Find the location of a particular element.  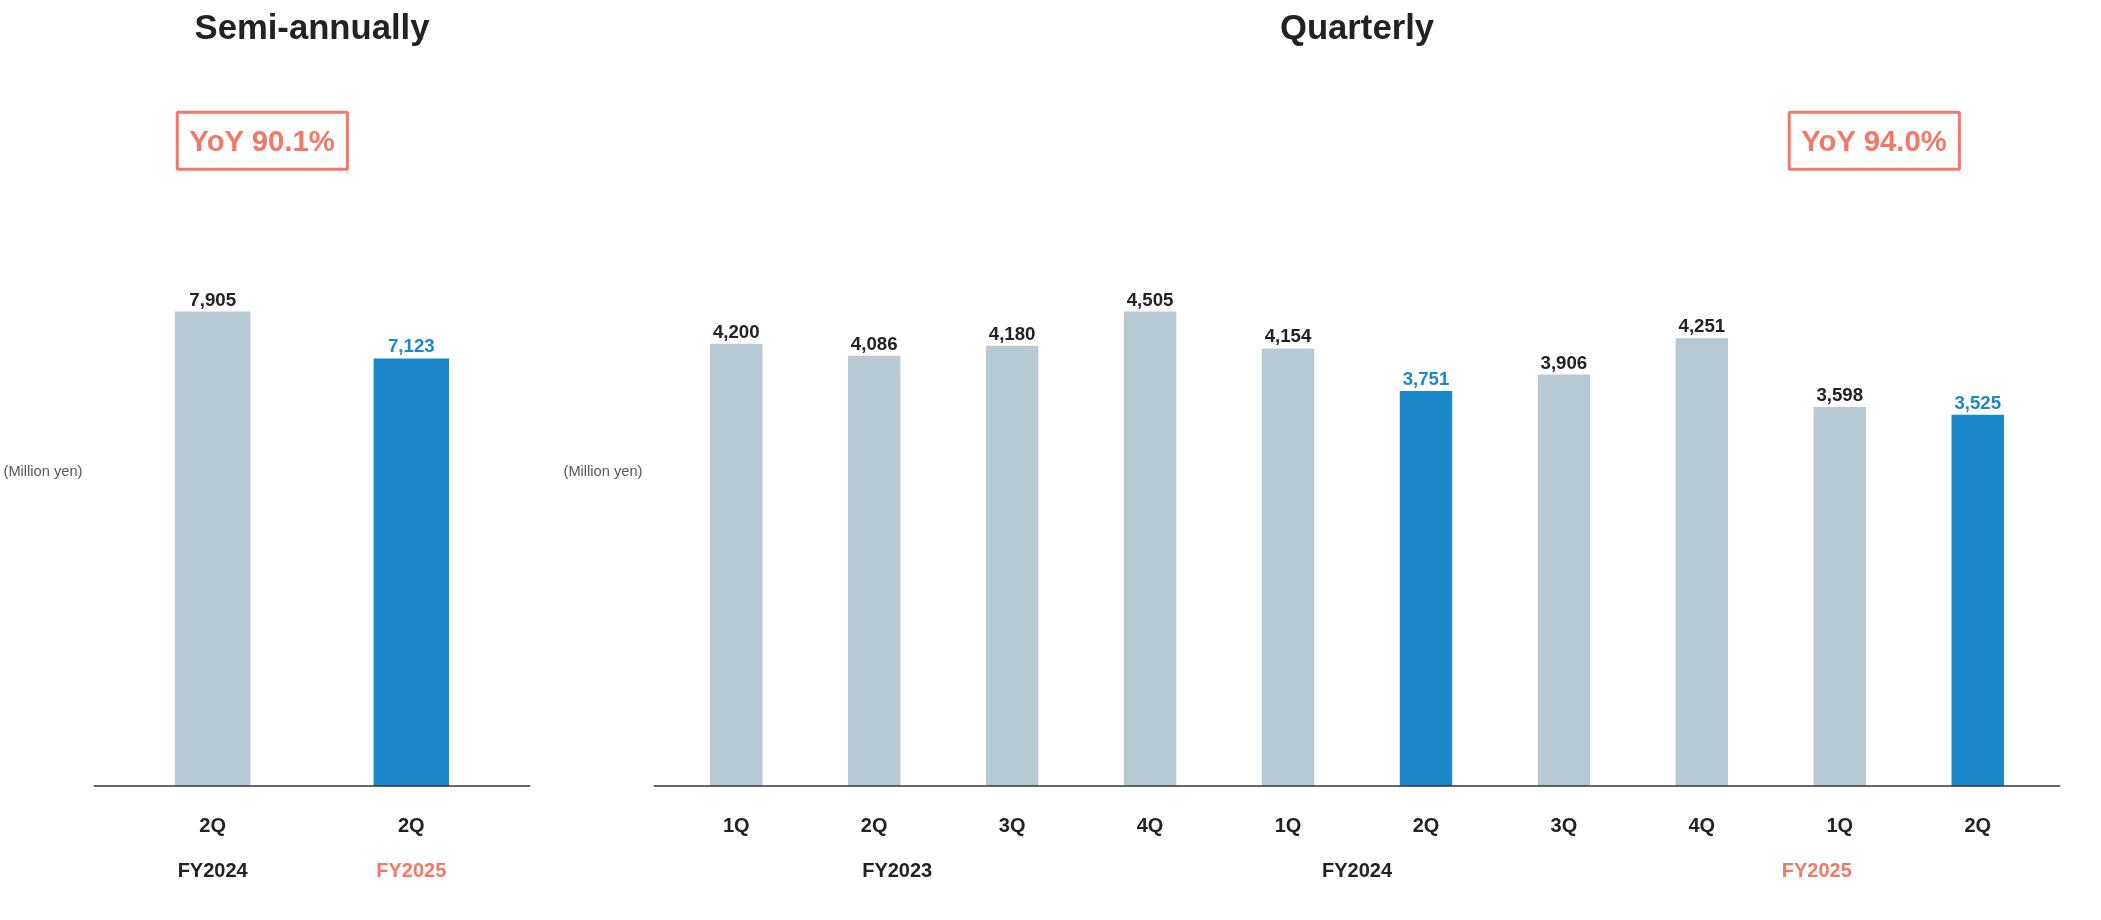

chart-title: Quarterly is located at coordinates (1357, 26).